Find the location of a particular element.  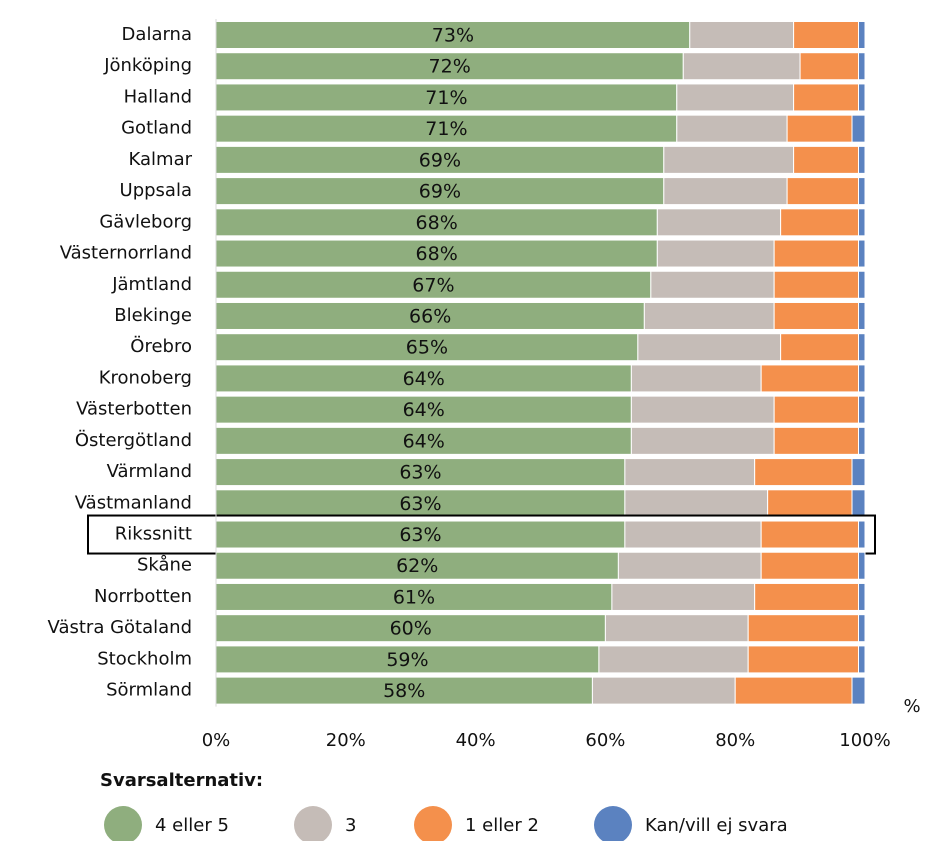

data-label: 71% is located at coordinates (446, 129).